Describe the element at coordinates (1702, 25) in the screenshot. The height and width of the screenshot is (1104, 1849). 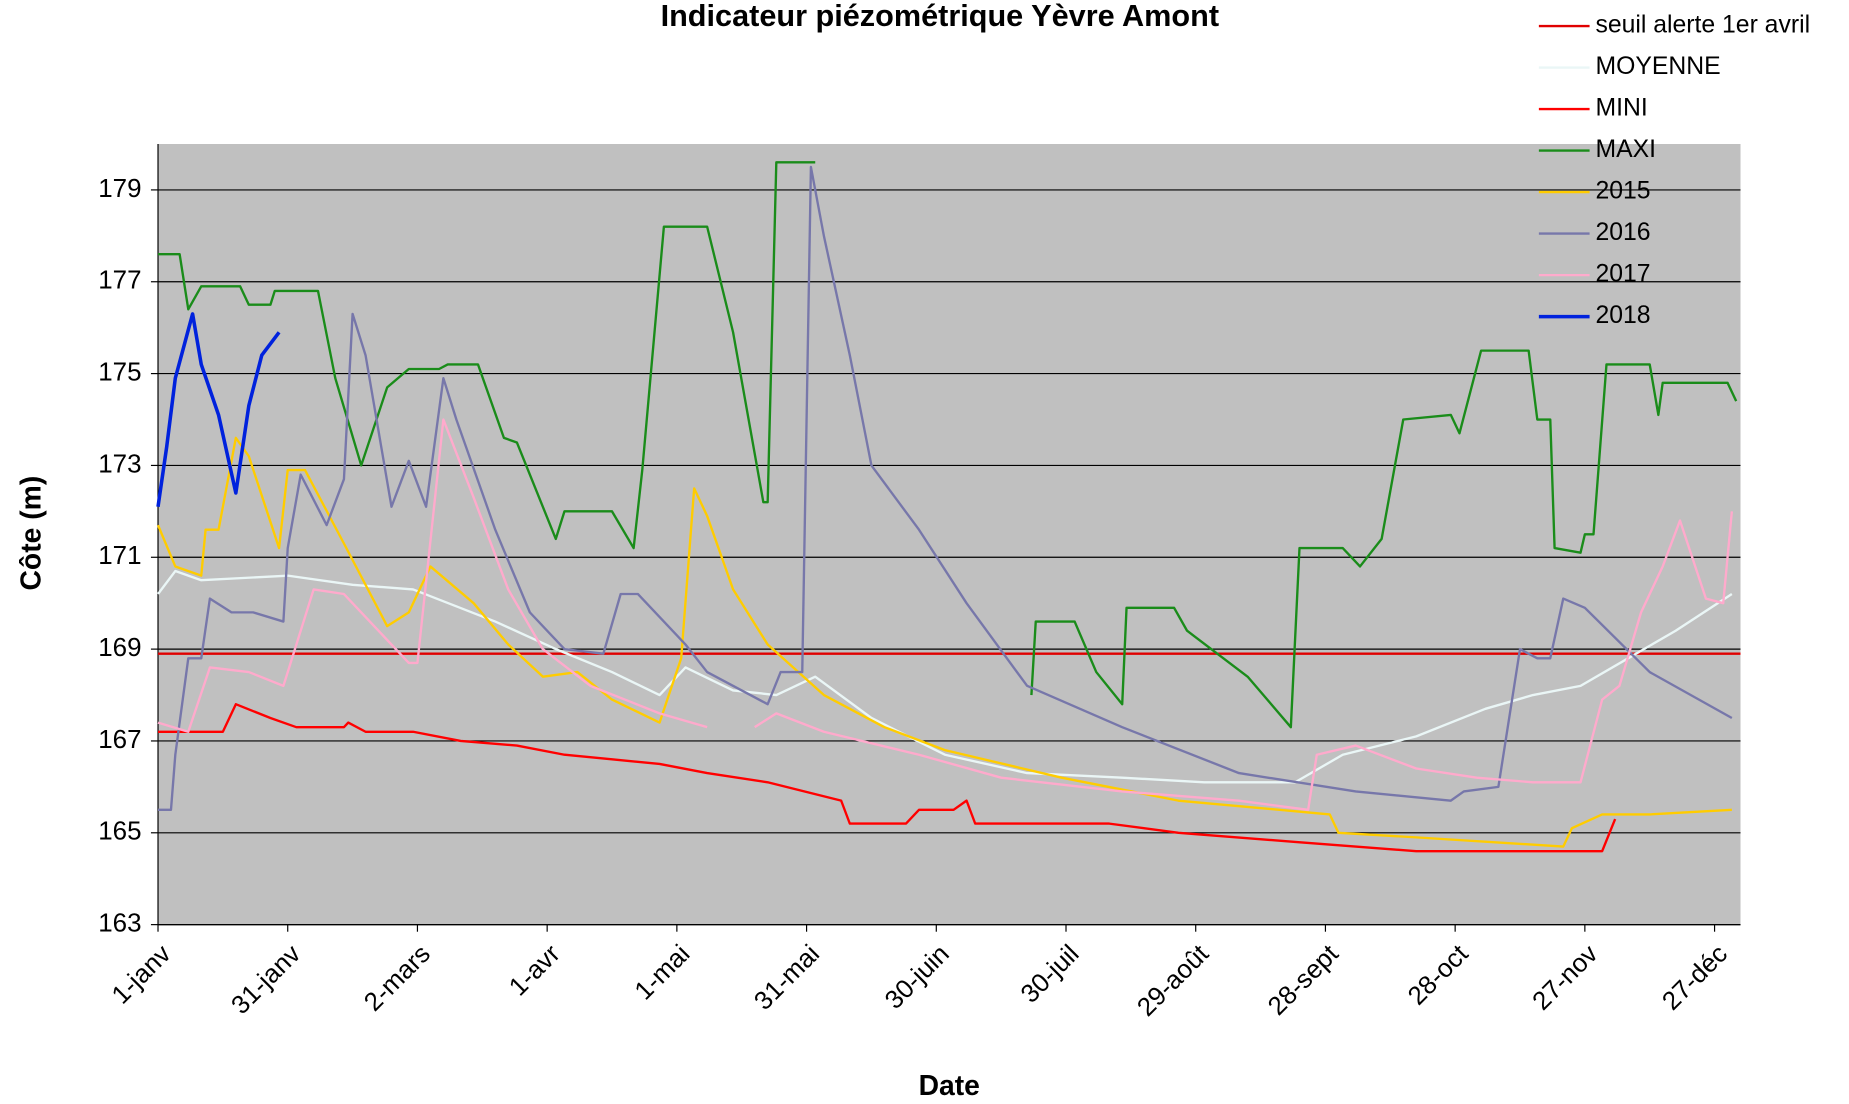
I see `legend-label: seuil alerte 1er avril` at that location.